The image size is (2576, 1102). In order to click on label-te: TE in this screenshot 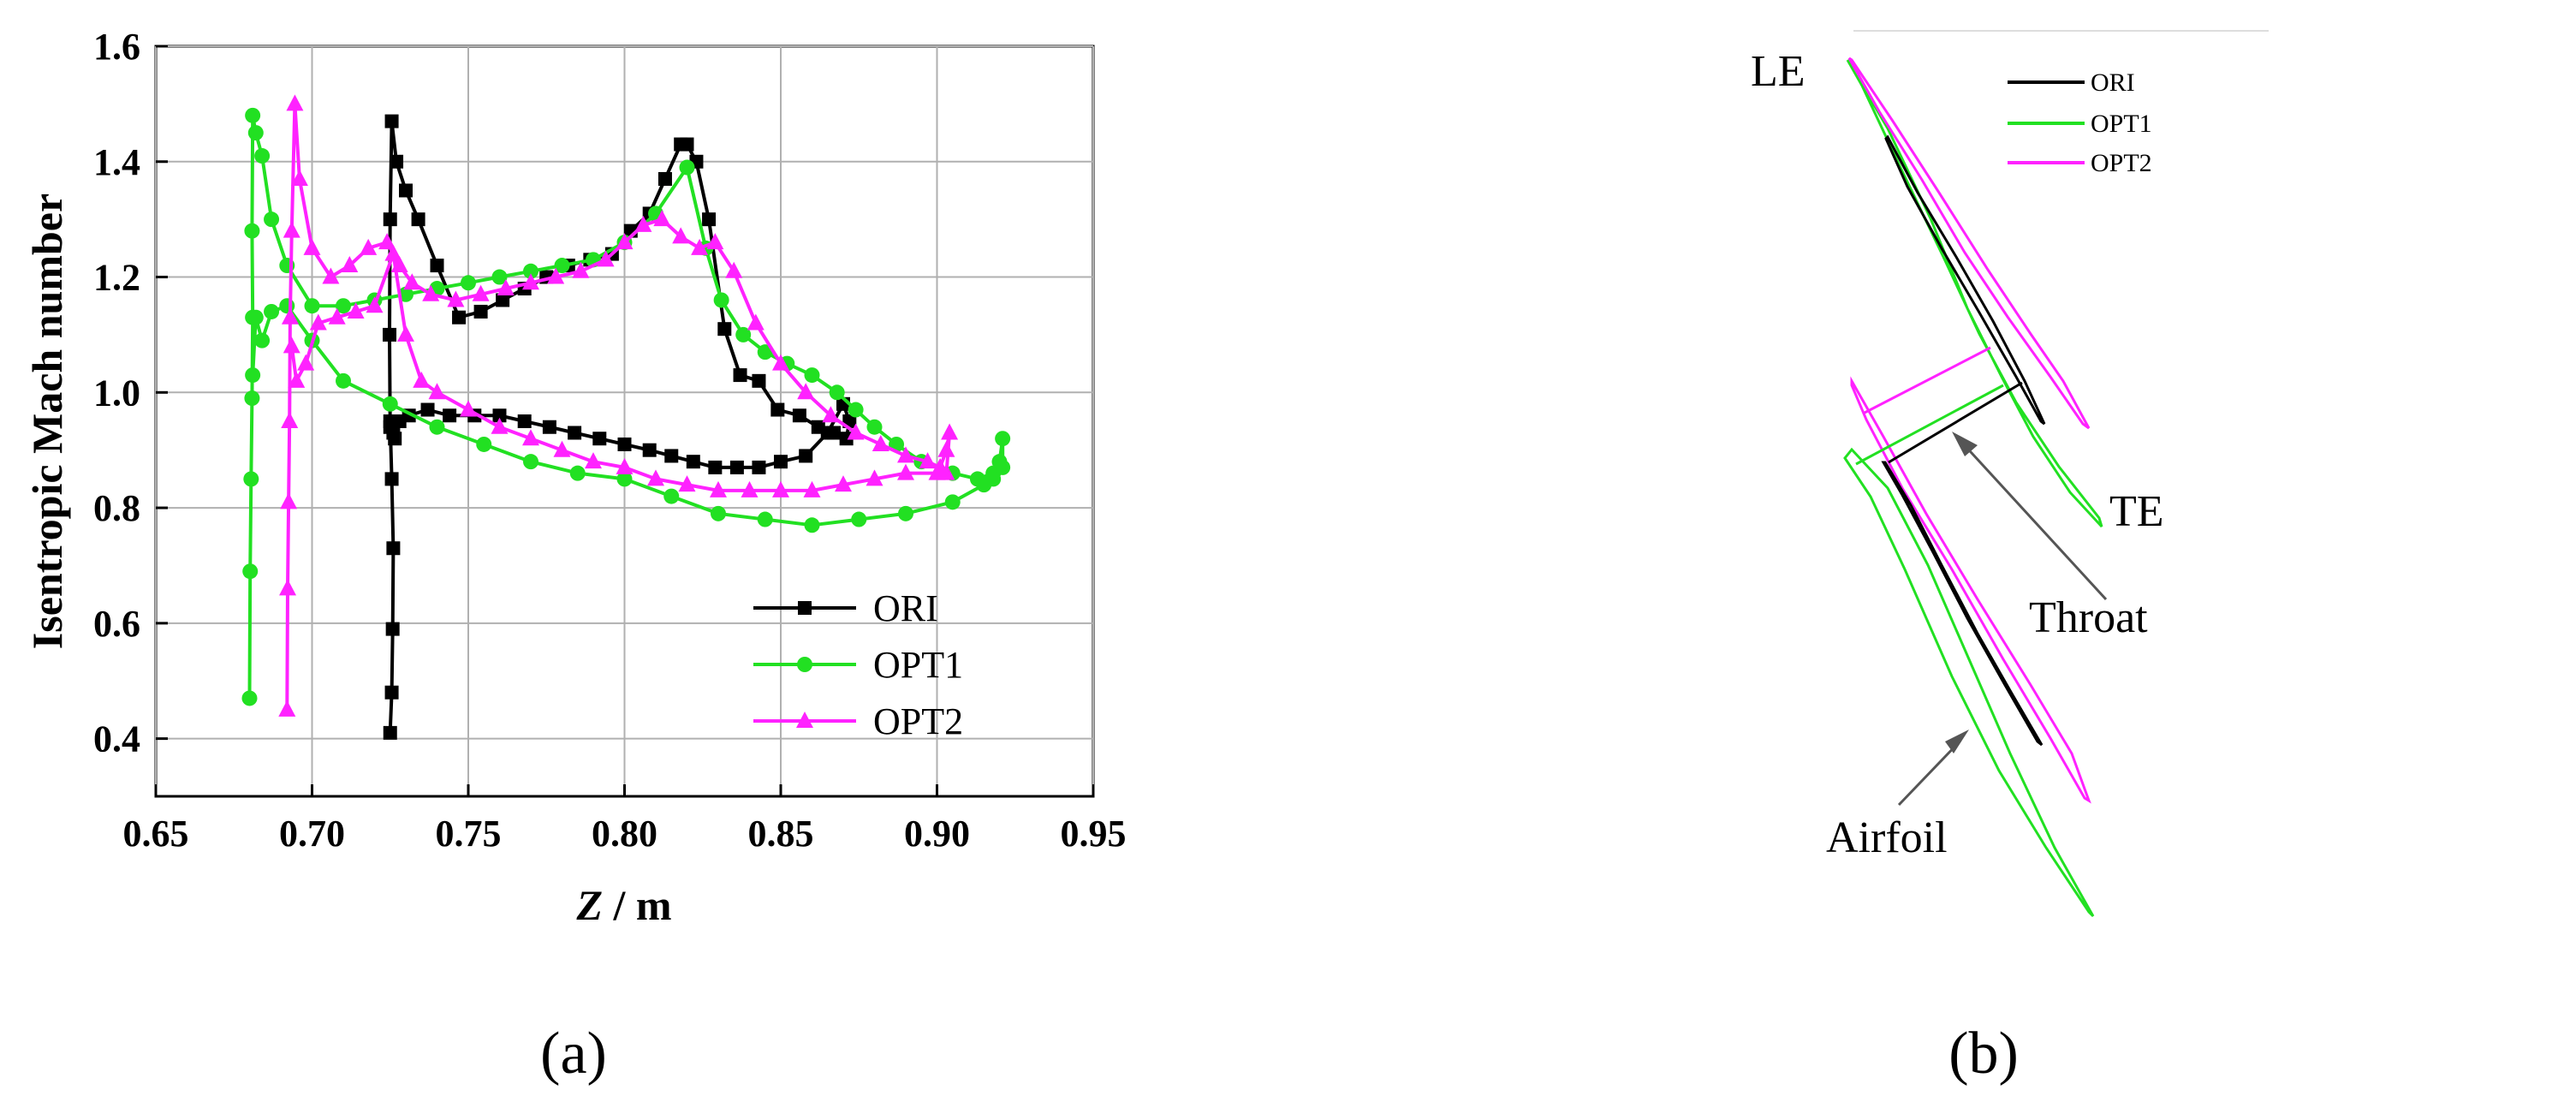, I will do `click(2136, 511)`.